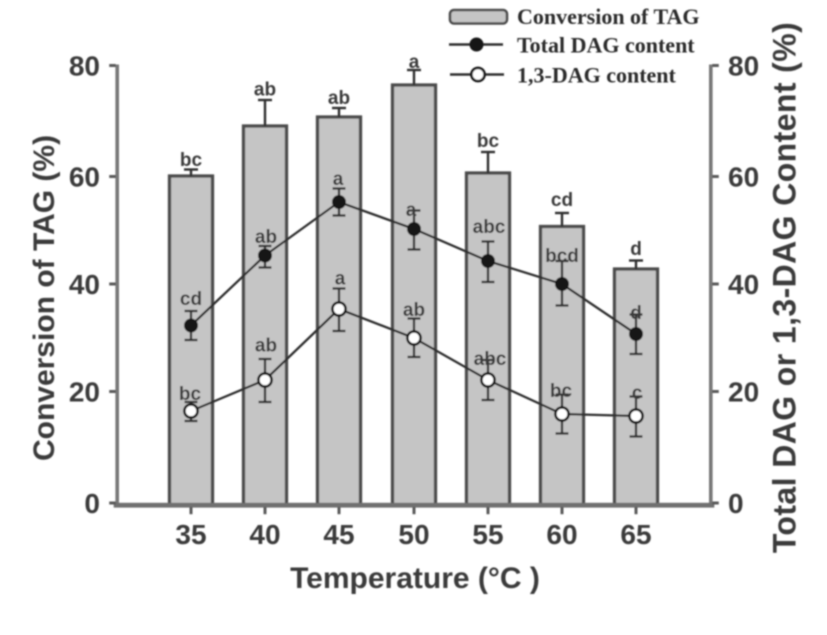 This screenshot has height=635, width=827. What do you see at coordinates (608, 16) in the screenshot?
I see `svg-text: Conversion of TAG` at bounding box center [608, 16].